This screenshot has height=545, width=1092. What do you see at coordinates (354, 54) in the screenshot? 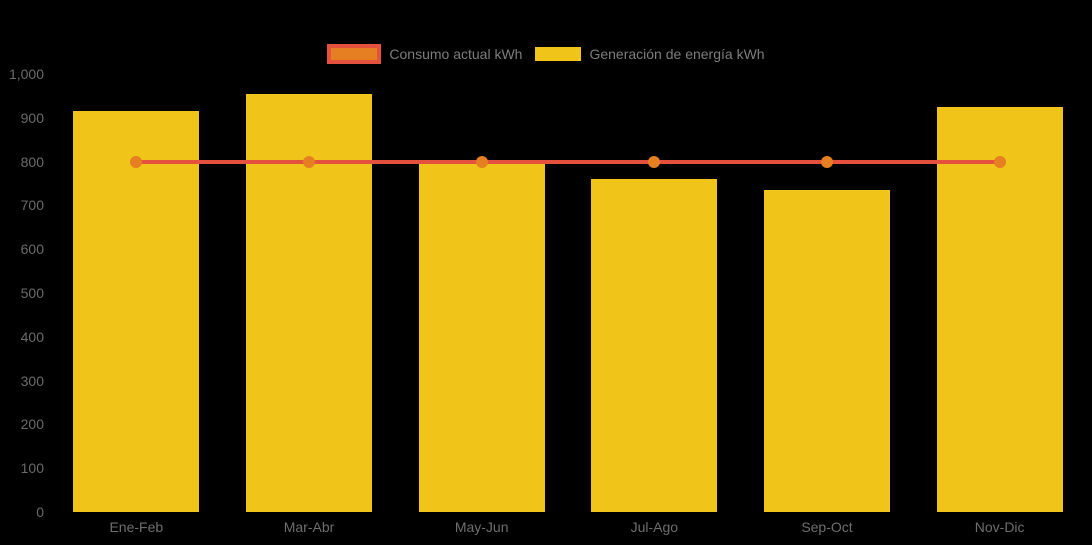
I see `legend-swatch-line-icon` at bounding box center [354, 54].